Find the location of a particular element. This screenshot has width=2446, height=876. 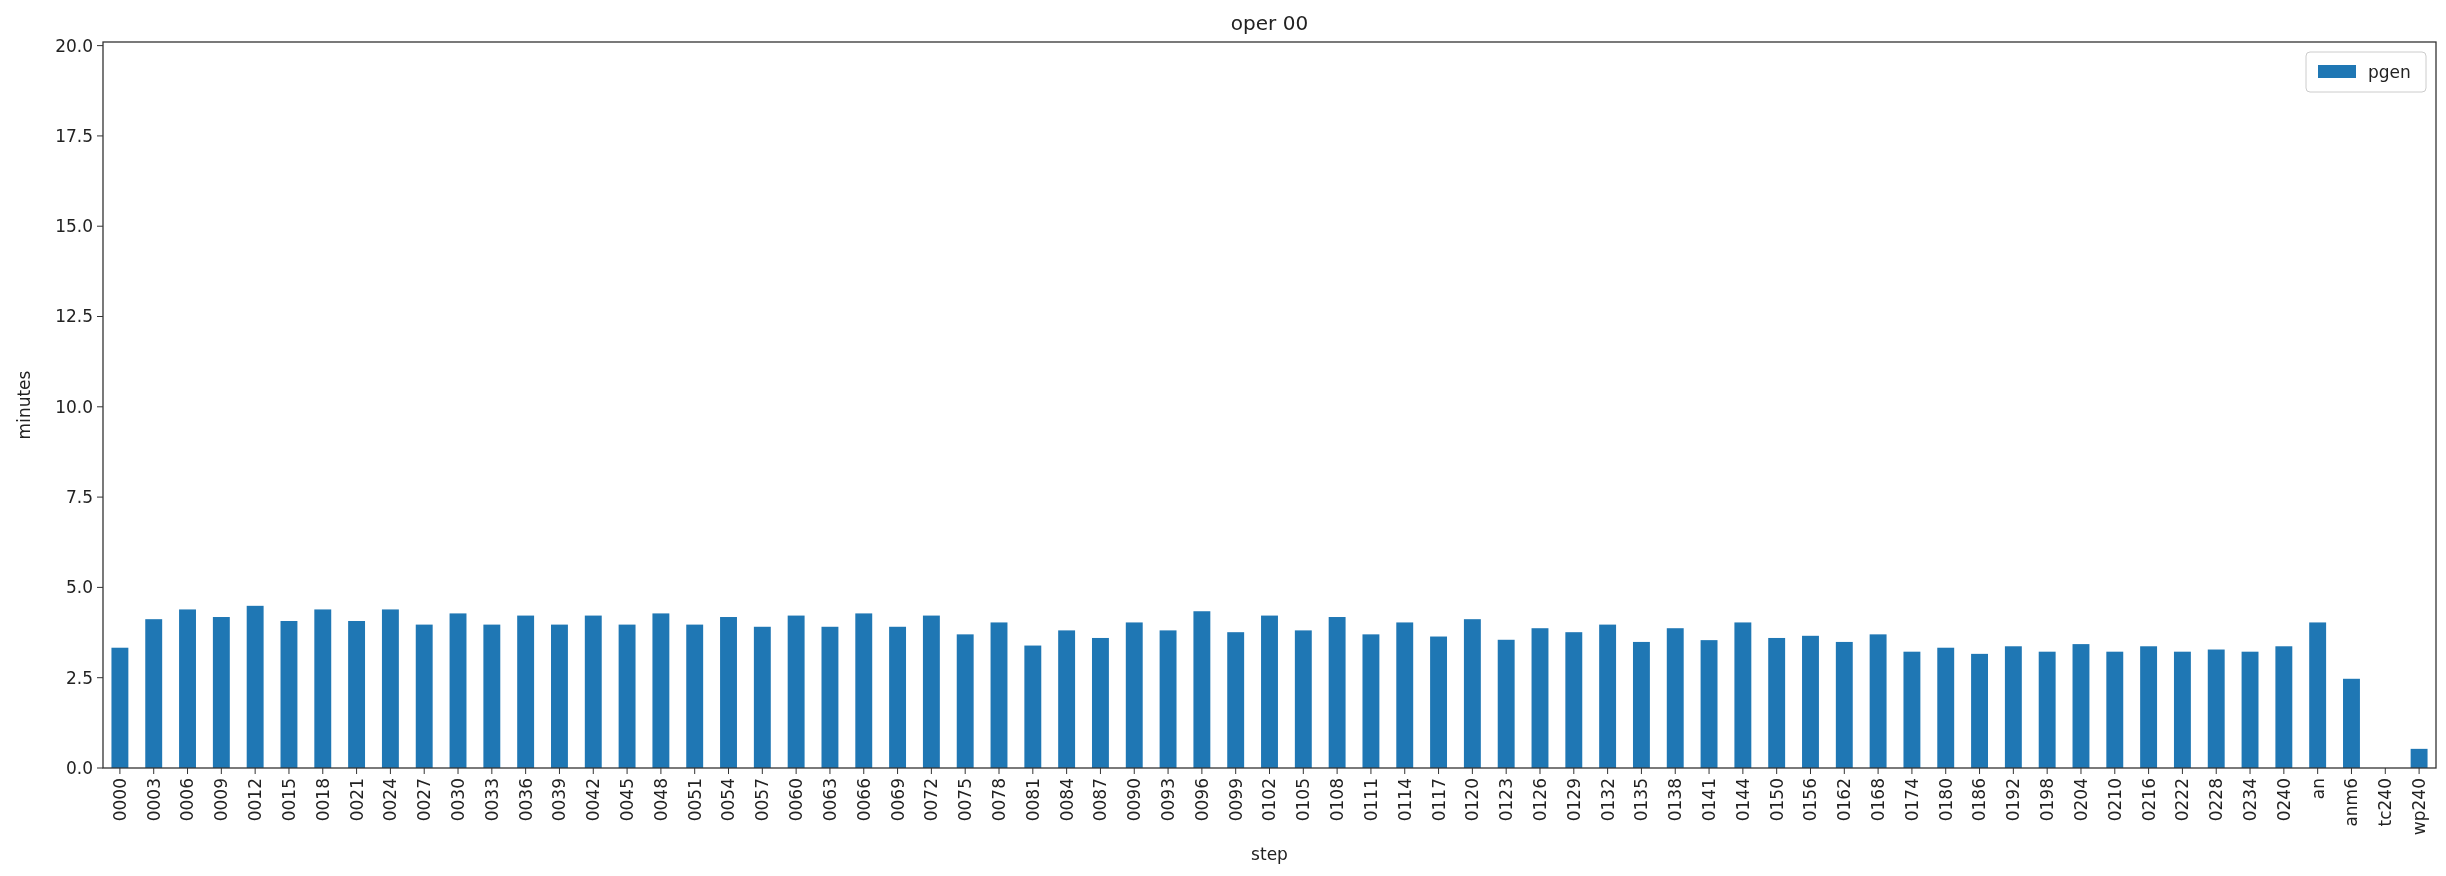

x-tick-label: 0114 is located at coordinates (1404, 800).